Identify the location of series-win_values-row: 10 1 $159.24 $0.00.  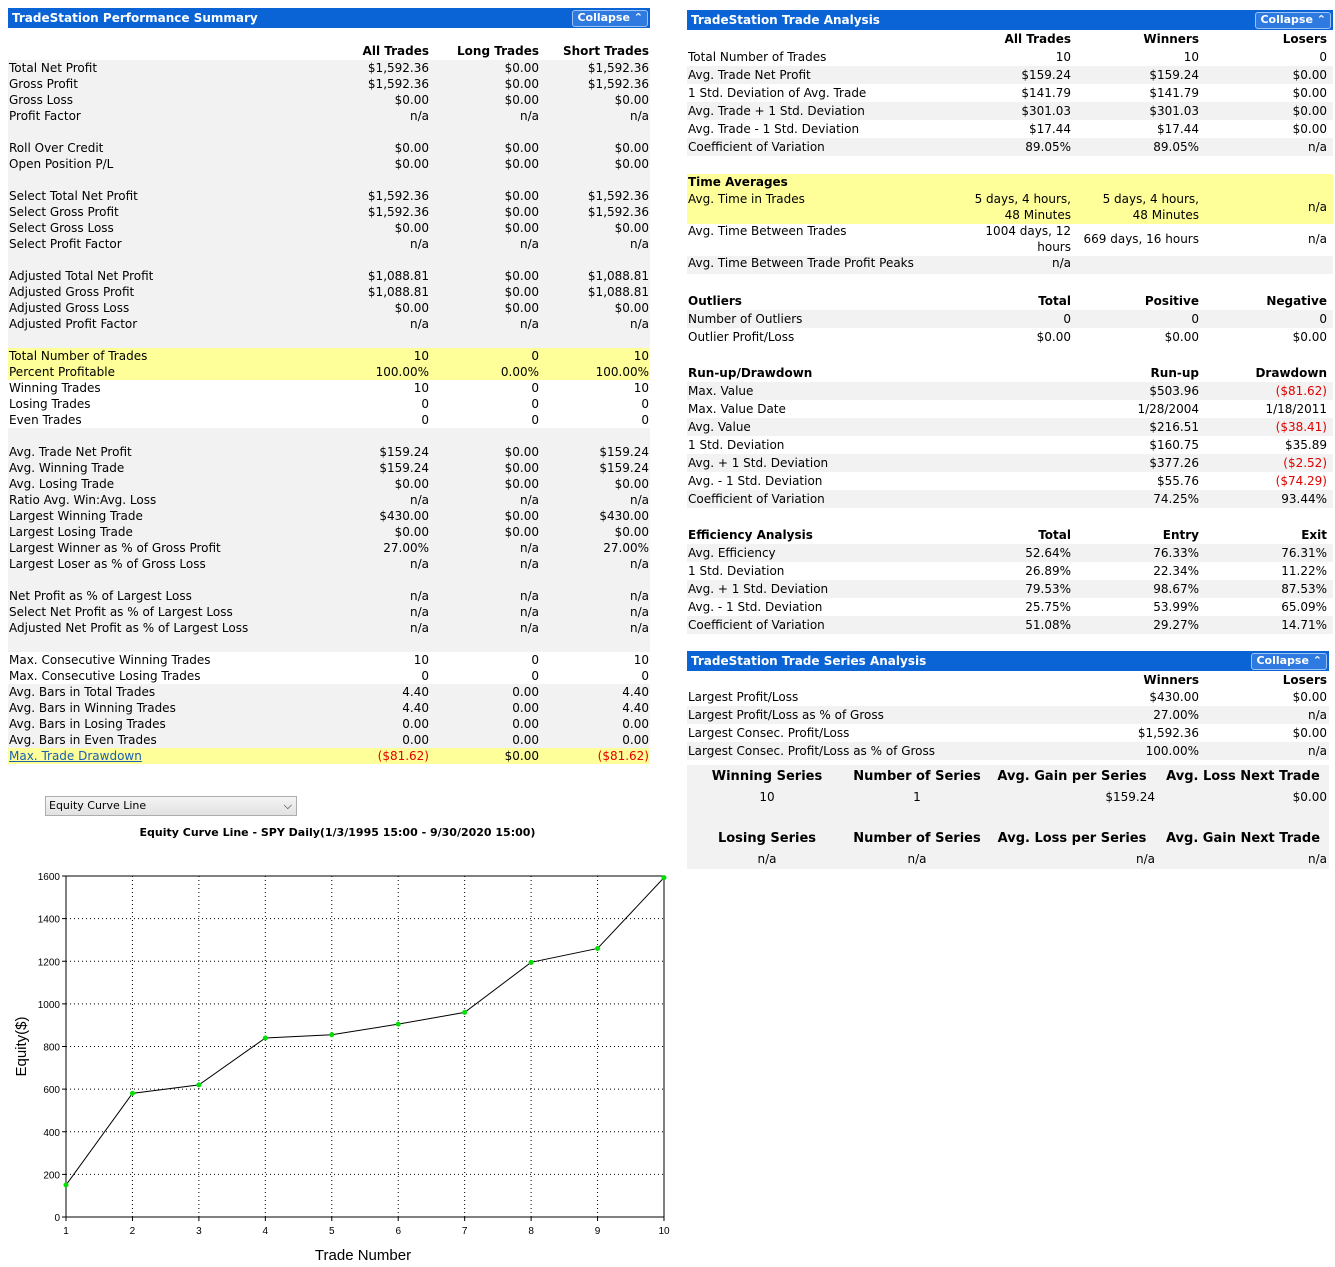
(1008, 797).